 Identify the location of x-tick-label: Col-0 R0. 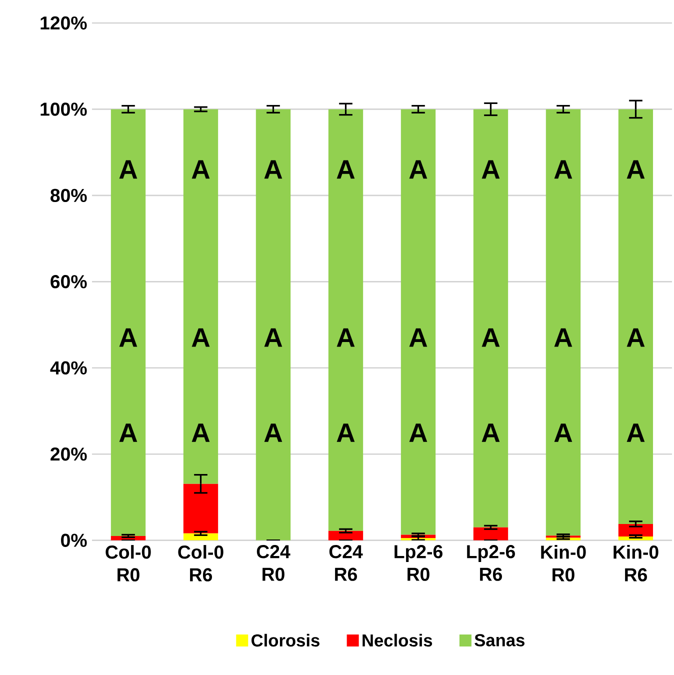
(128, 563).